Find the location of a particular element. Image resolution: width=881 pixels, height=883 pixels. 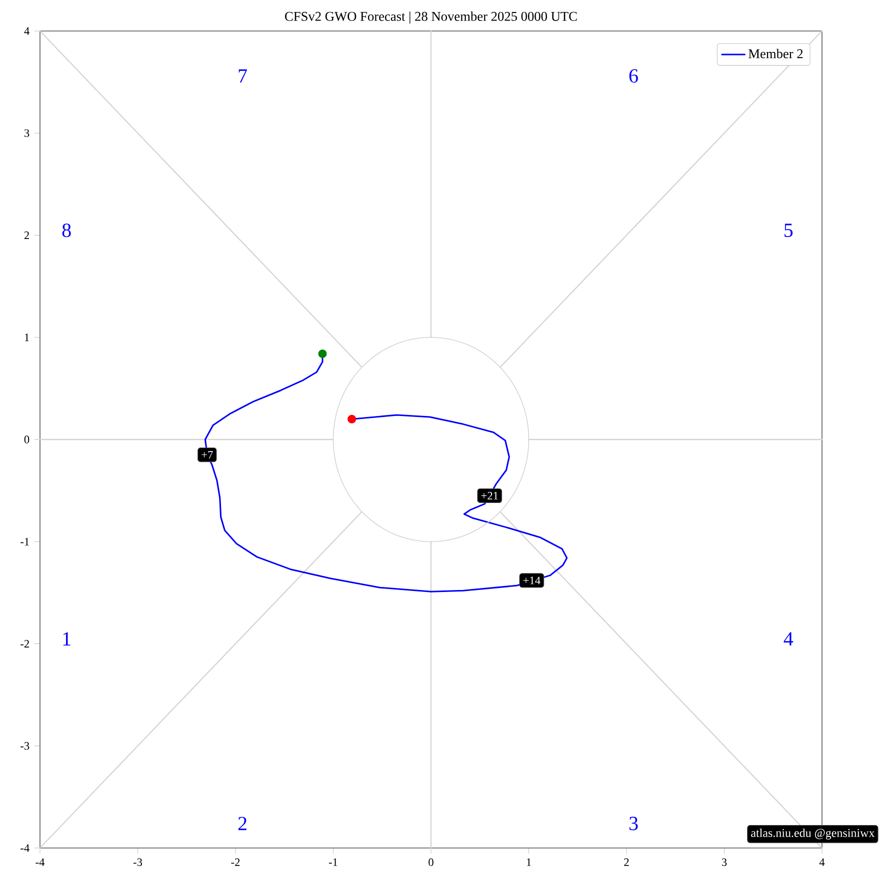

annotation: 1 is located at coordinates (66, 639).